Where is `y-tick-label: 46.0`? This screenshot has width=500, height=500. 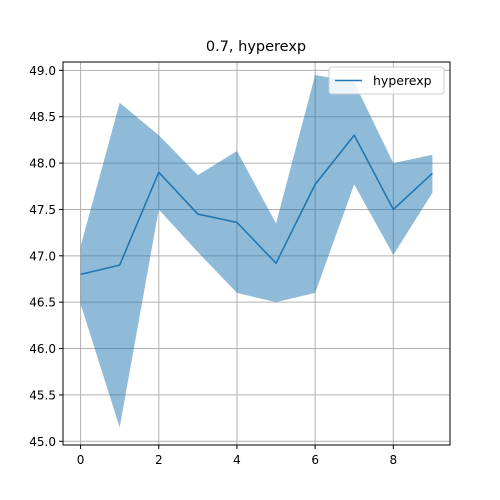 y-tick-label: 46.0 is located at coordinates (42, 349).